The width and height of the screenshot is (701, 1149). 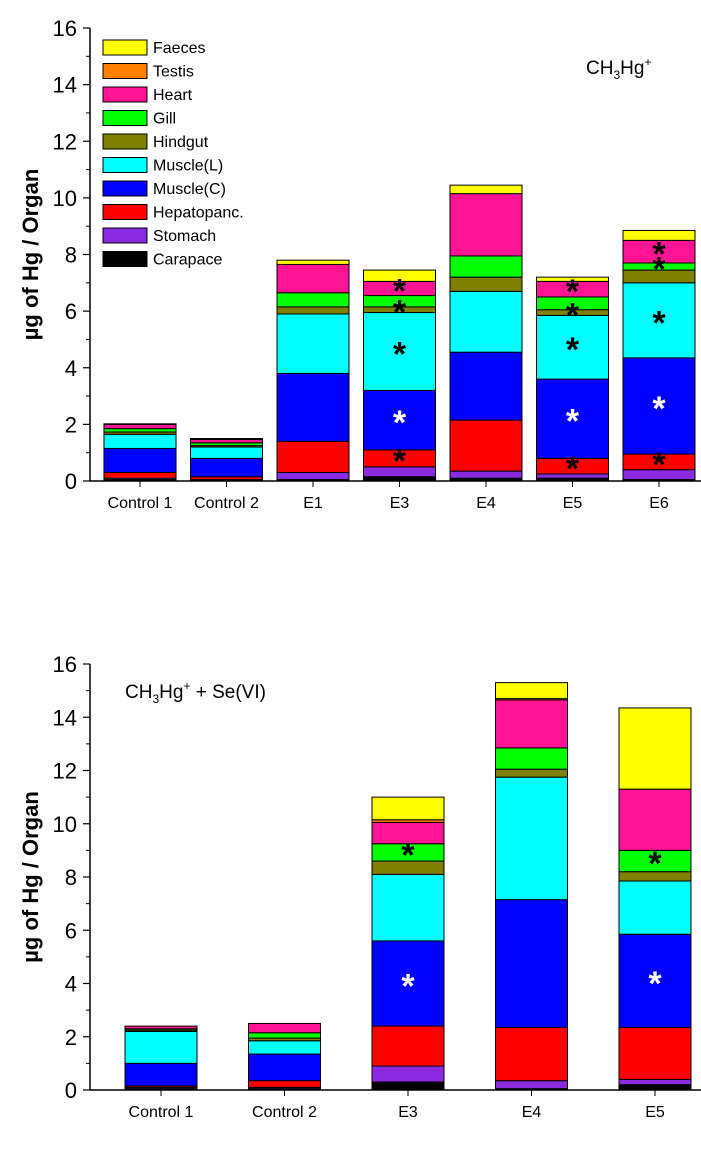 What do you see at coordinates (655, 1112) in the screenshot?
I see `x-tick-label: E5` at bounding box center [655, 1112].